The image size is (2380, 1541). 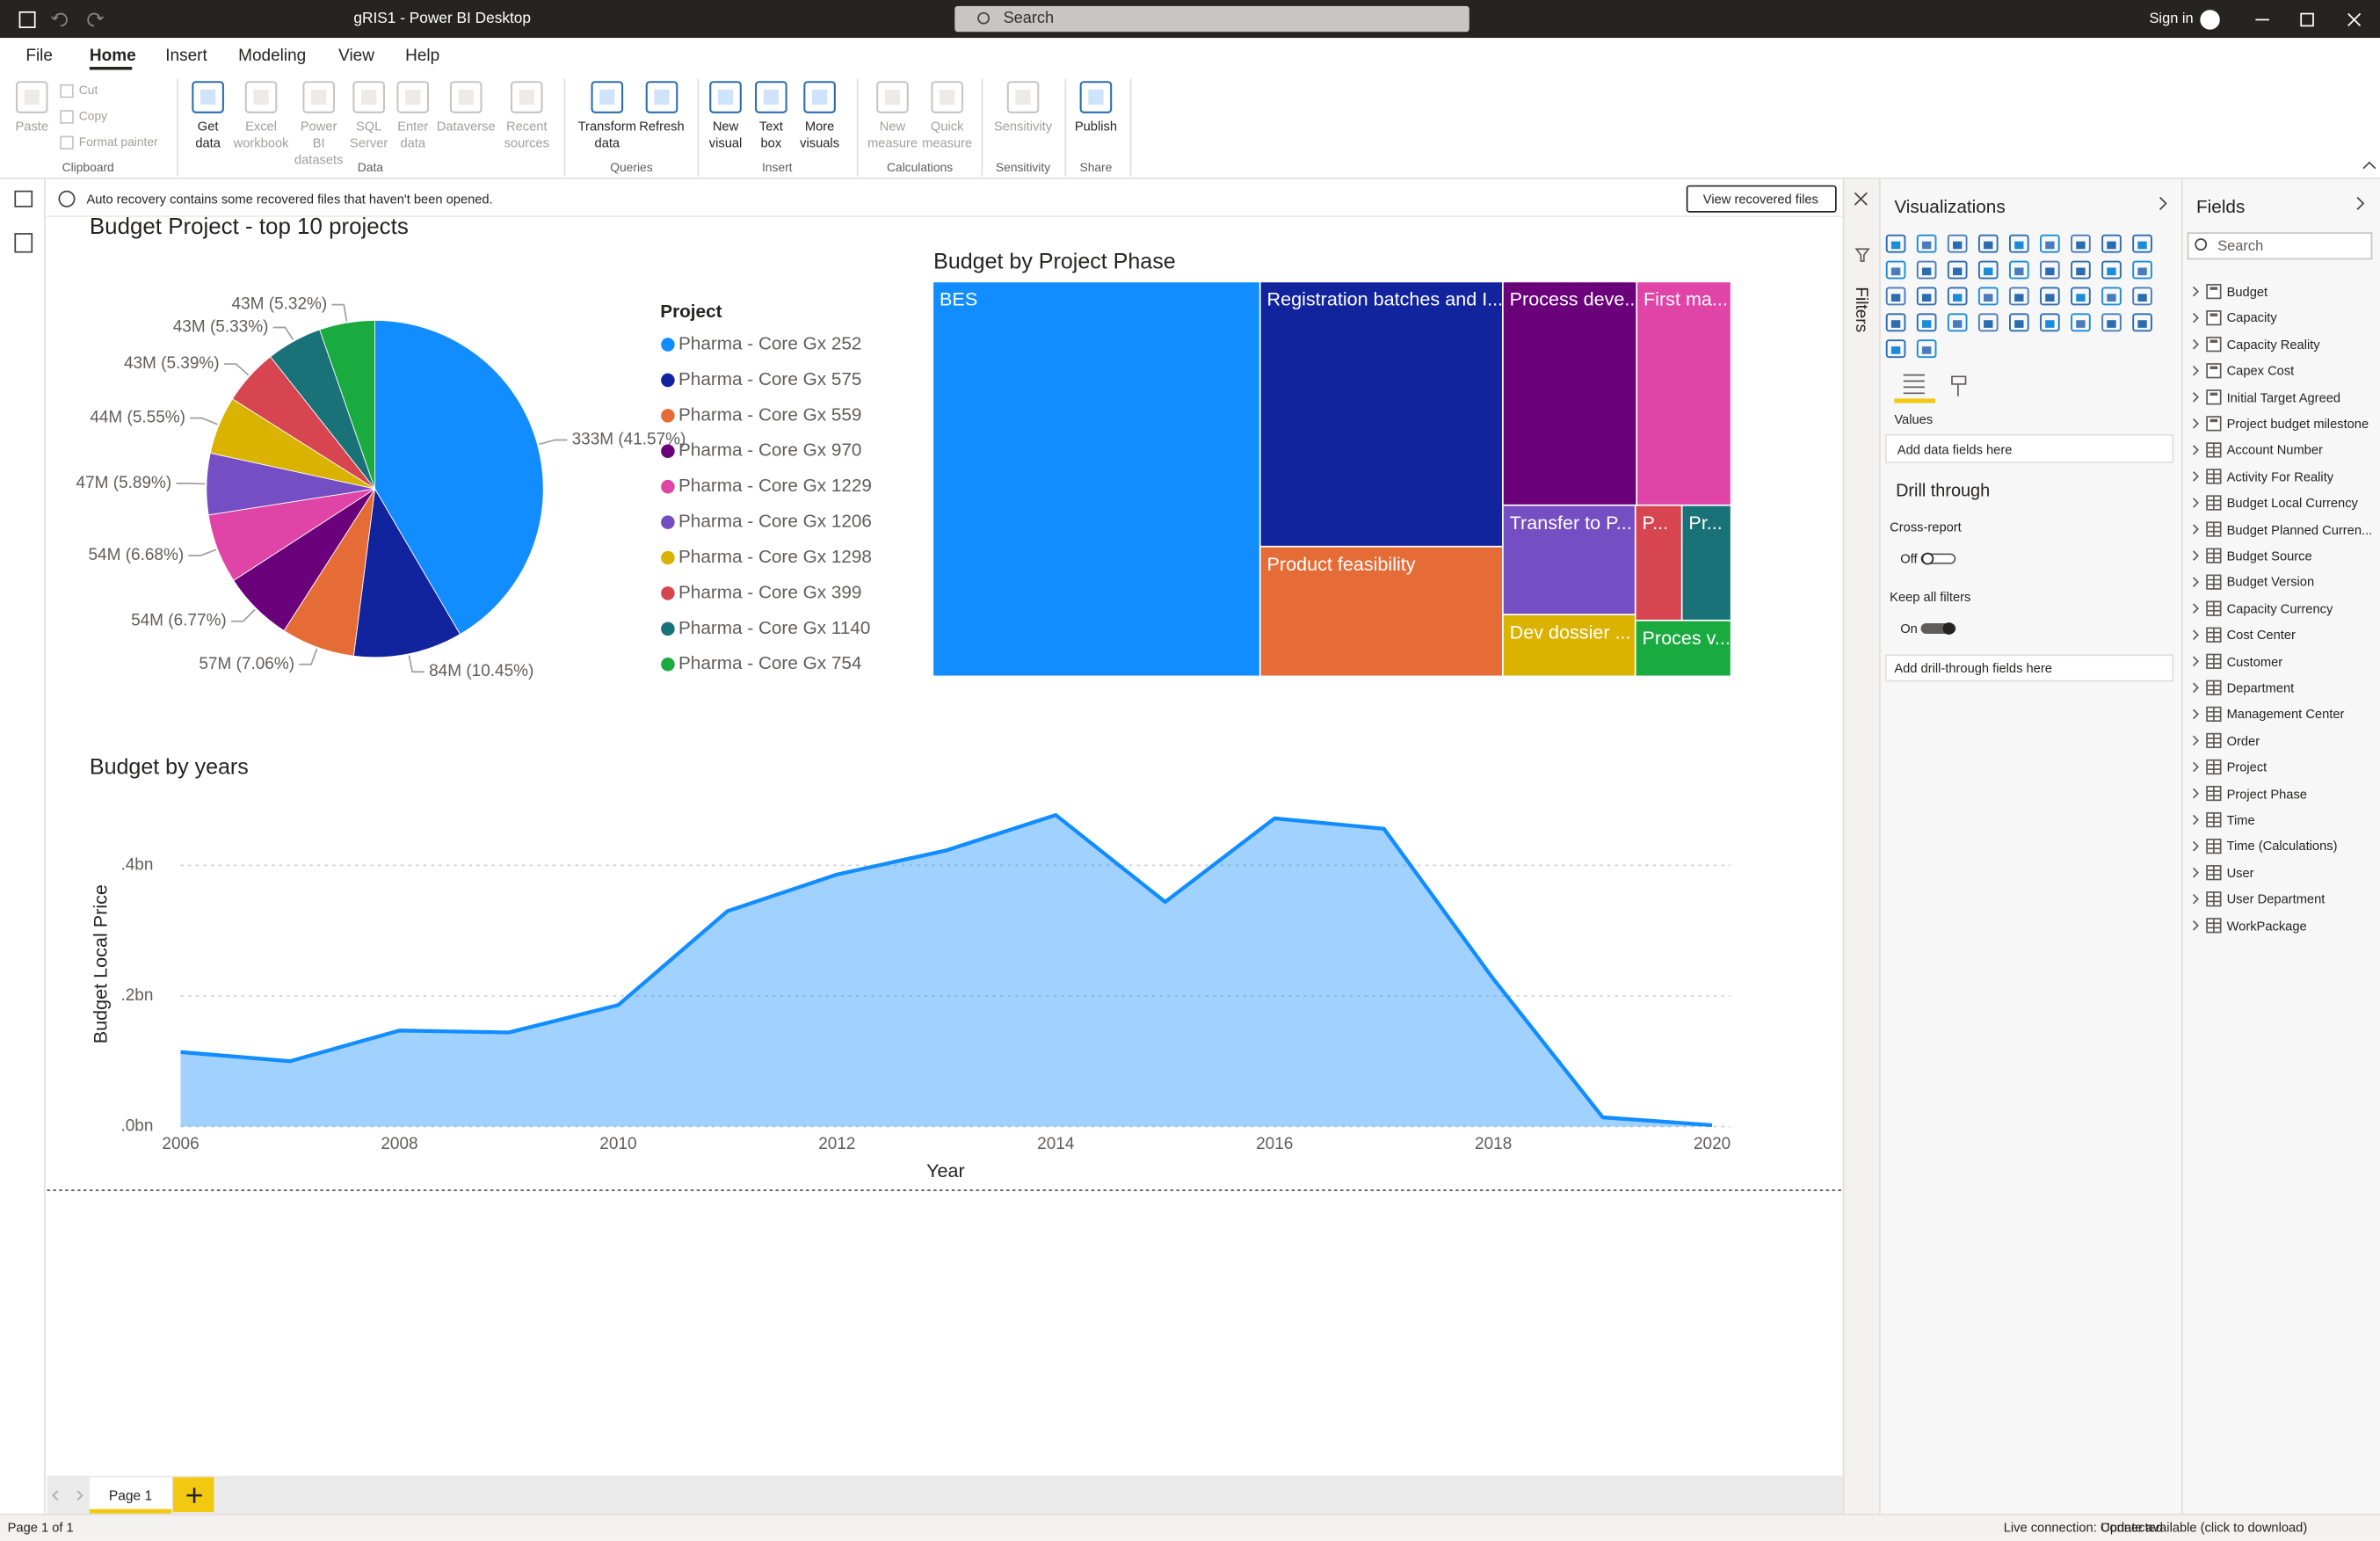 I want to click on ribbon-button: Sensitivity, so click(x=1023, y=127).